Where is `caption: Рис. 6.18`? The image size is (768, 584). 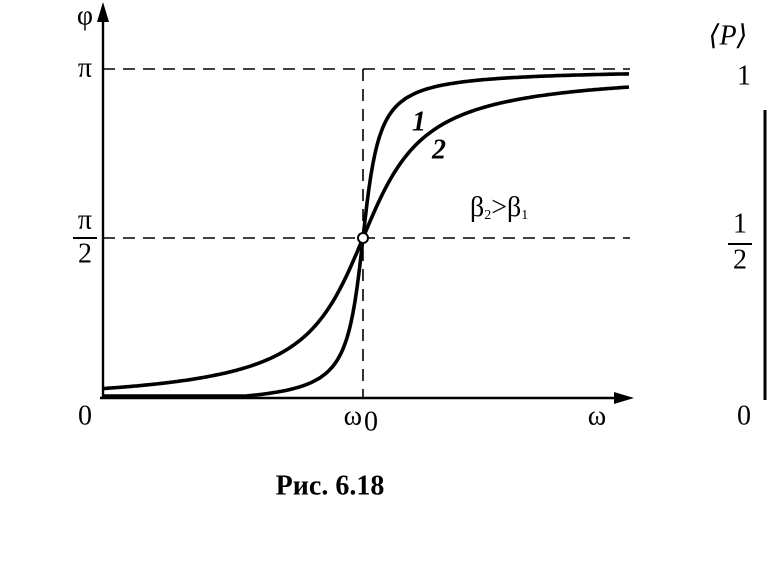
caption: Рис. 6.18 is located at coordinates (330, 485).